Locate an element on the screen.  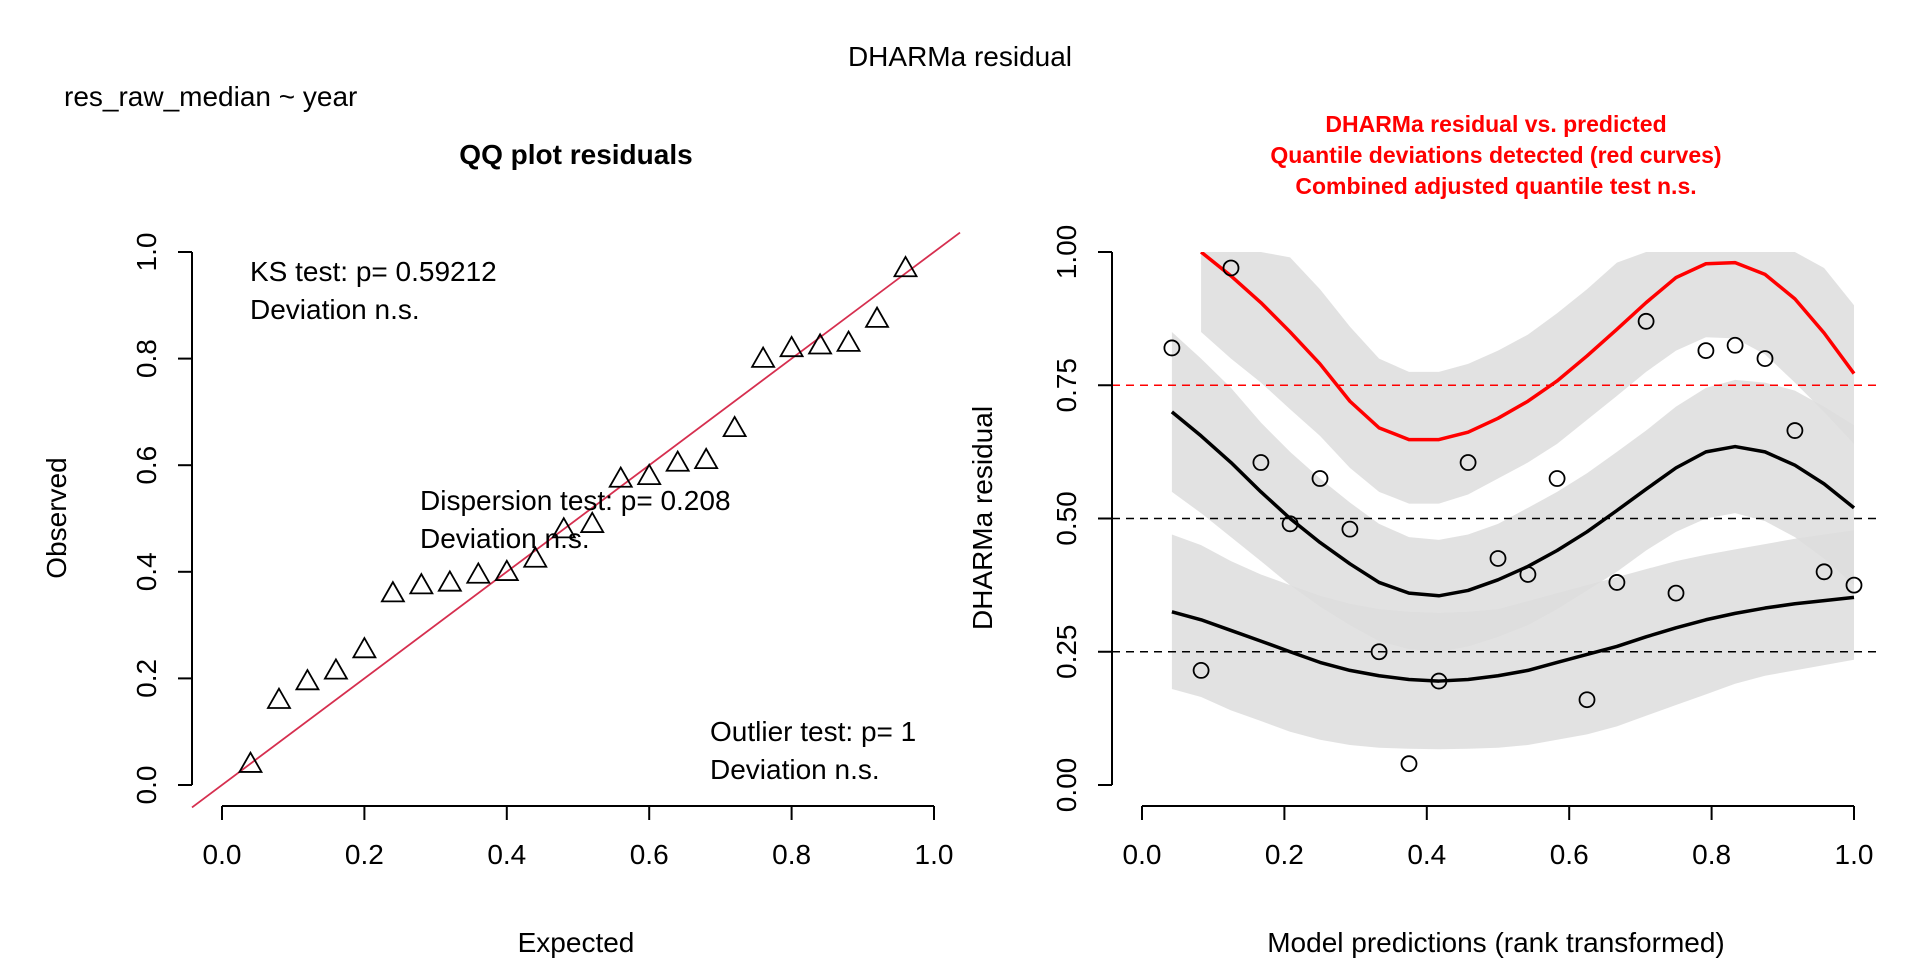
outlier-deviation-label: Deviation n.s. is located at coordinates (795, 769).